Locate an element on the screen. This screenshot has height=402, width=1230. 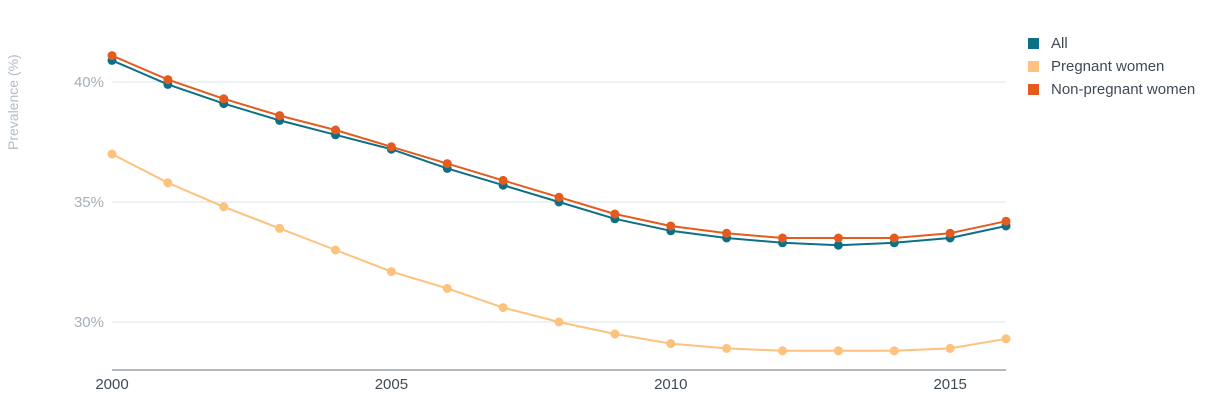
legend: All Pregnant women Non-pregnant women is located at coordinates (1111, 66).